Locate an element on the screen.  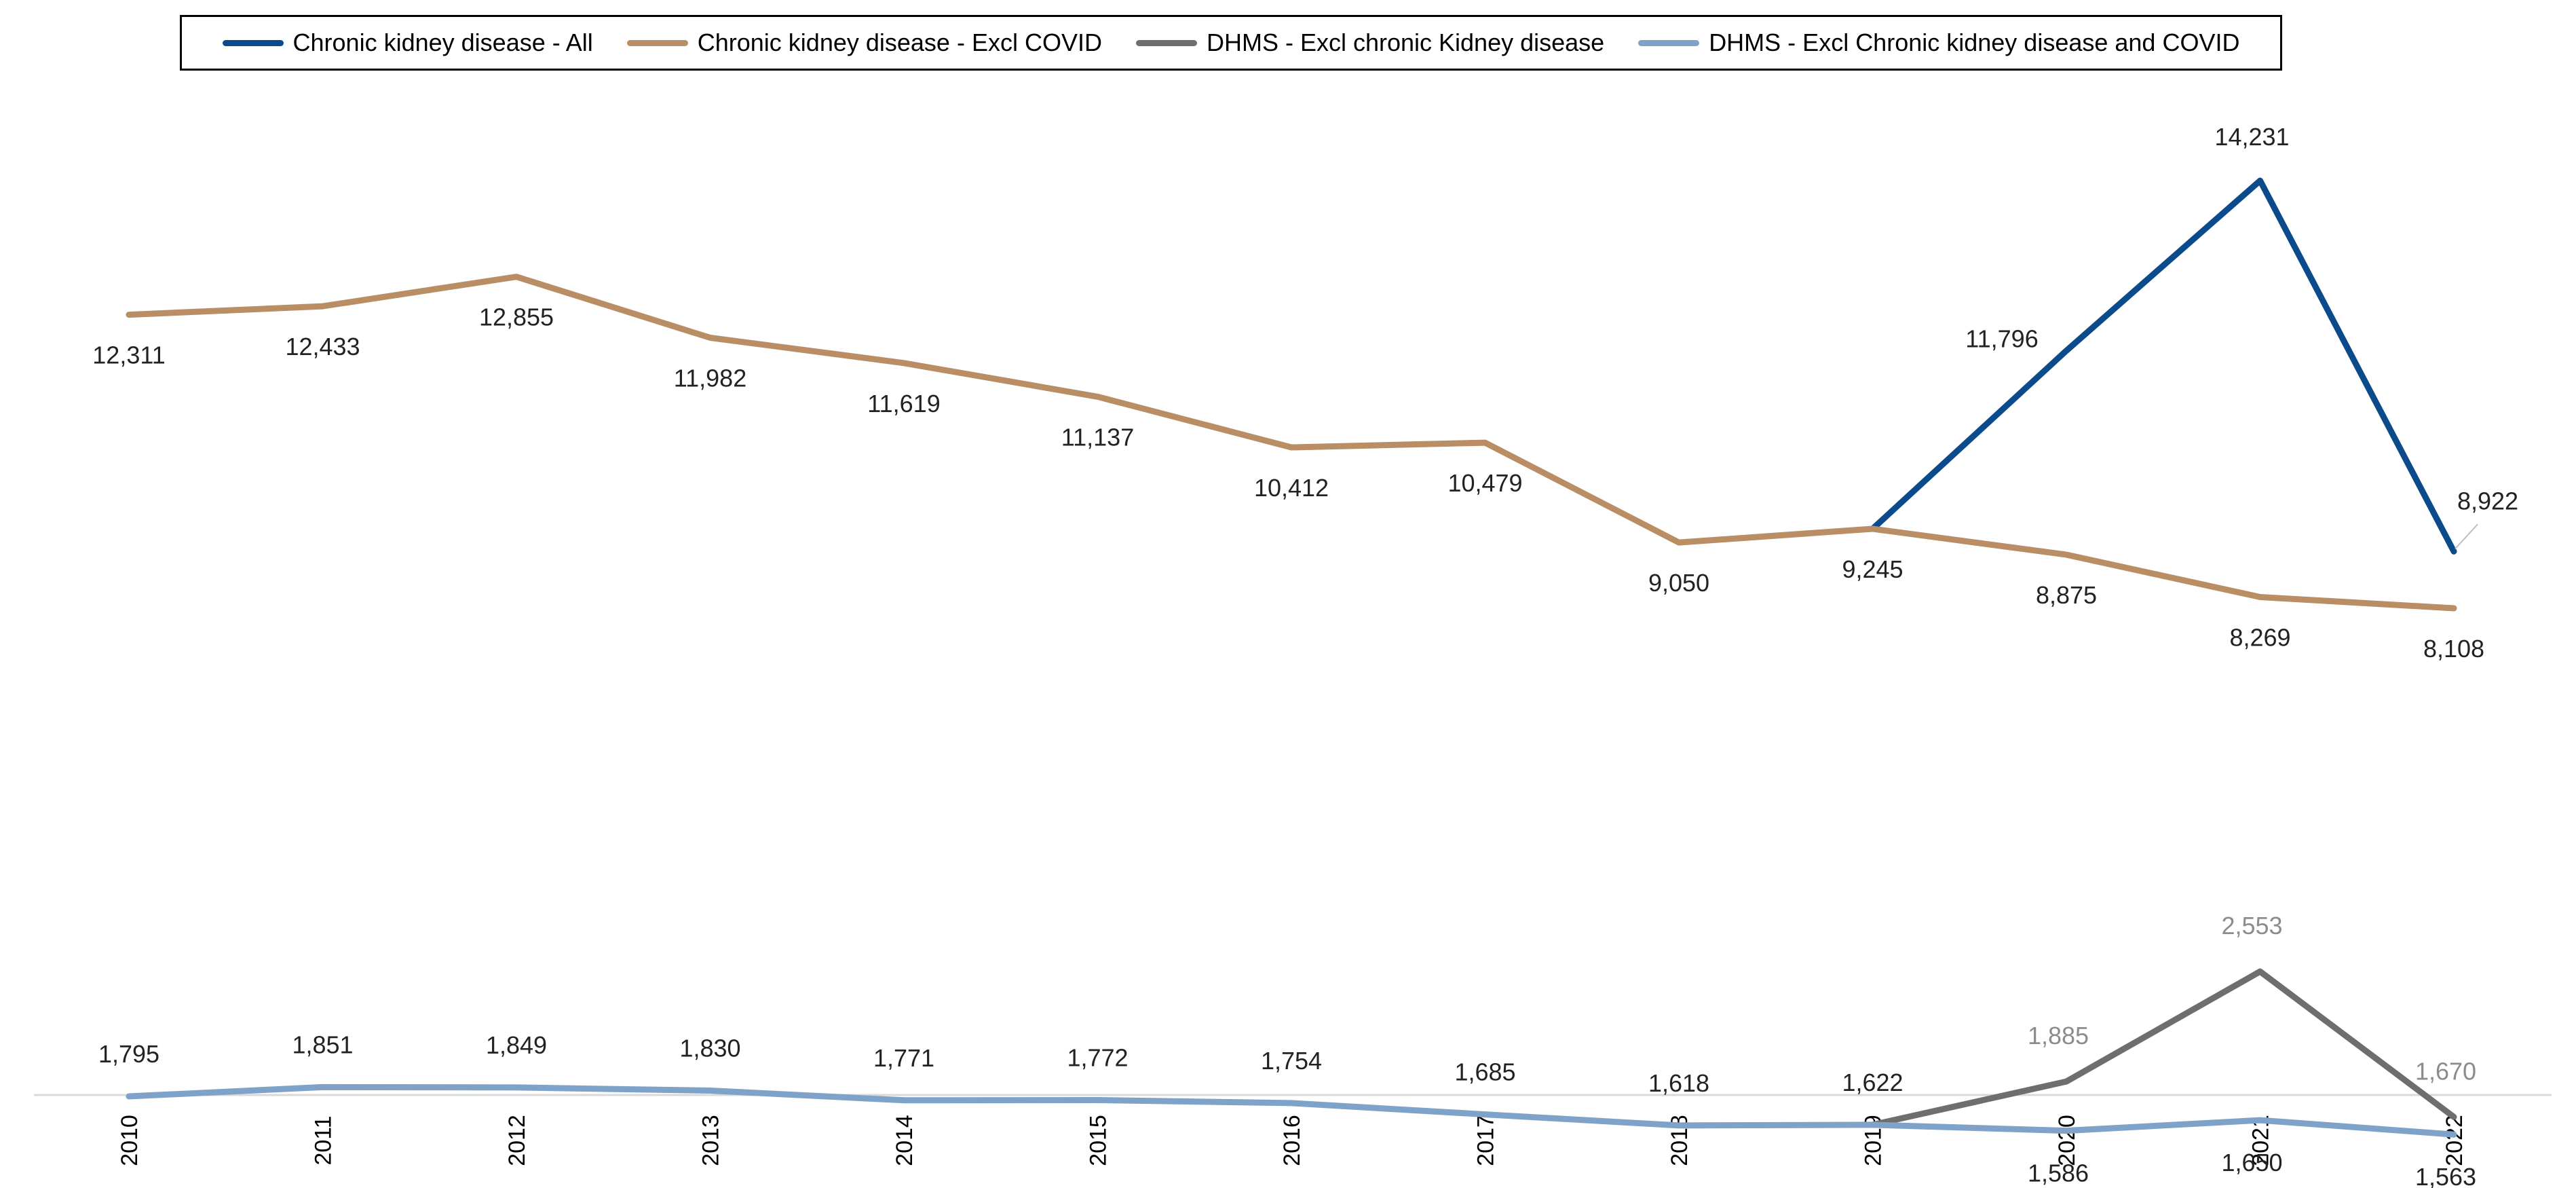
legend-label-ckd-excl-covid: Chronic kidney disease - Excl COVID is located at coordinates (900, 42).